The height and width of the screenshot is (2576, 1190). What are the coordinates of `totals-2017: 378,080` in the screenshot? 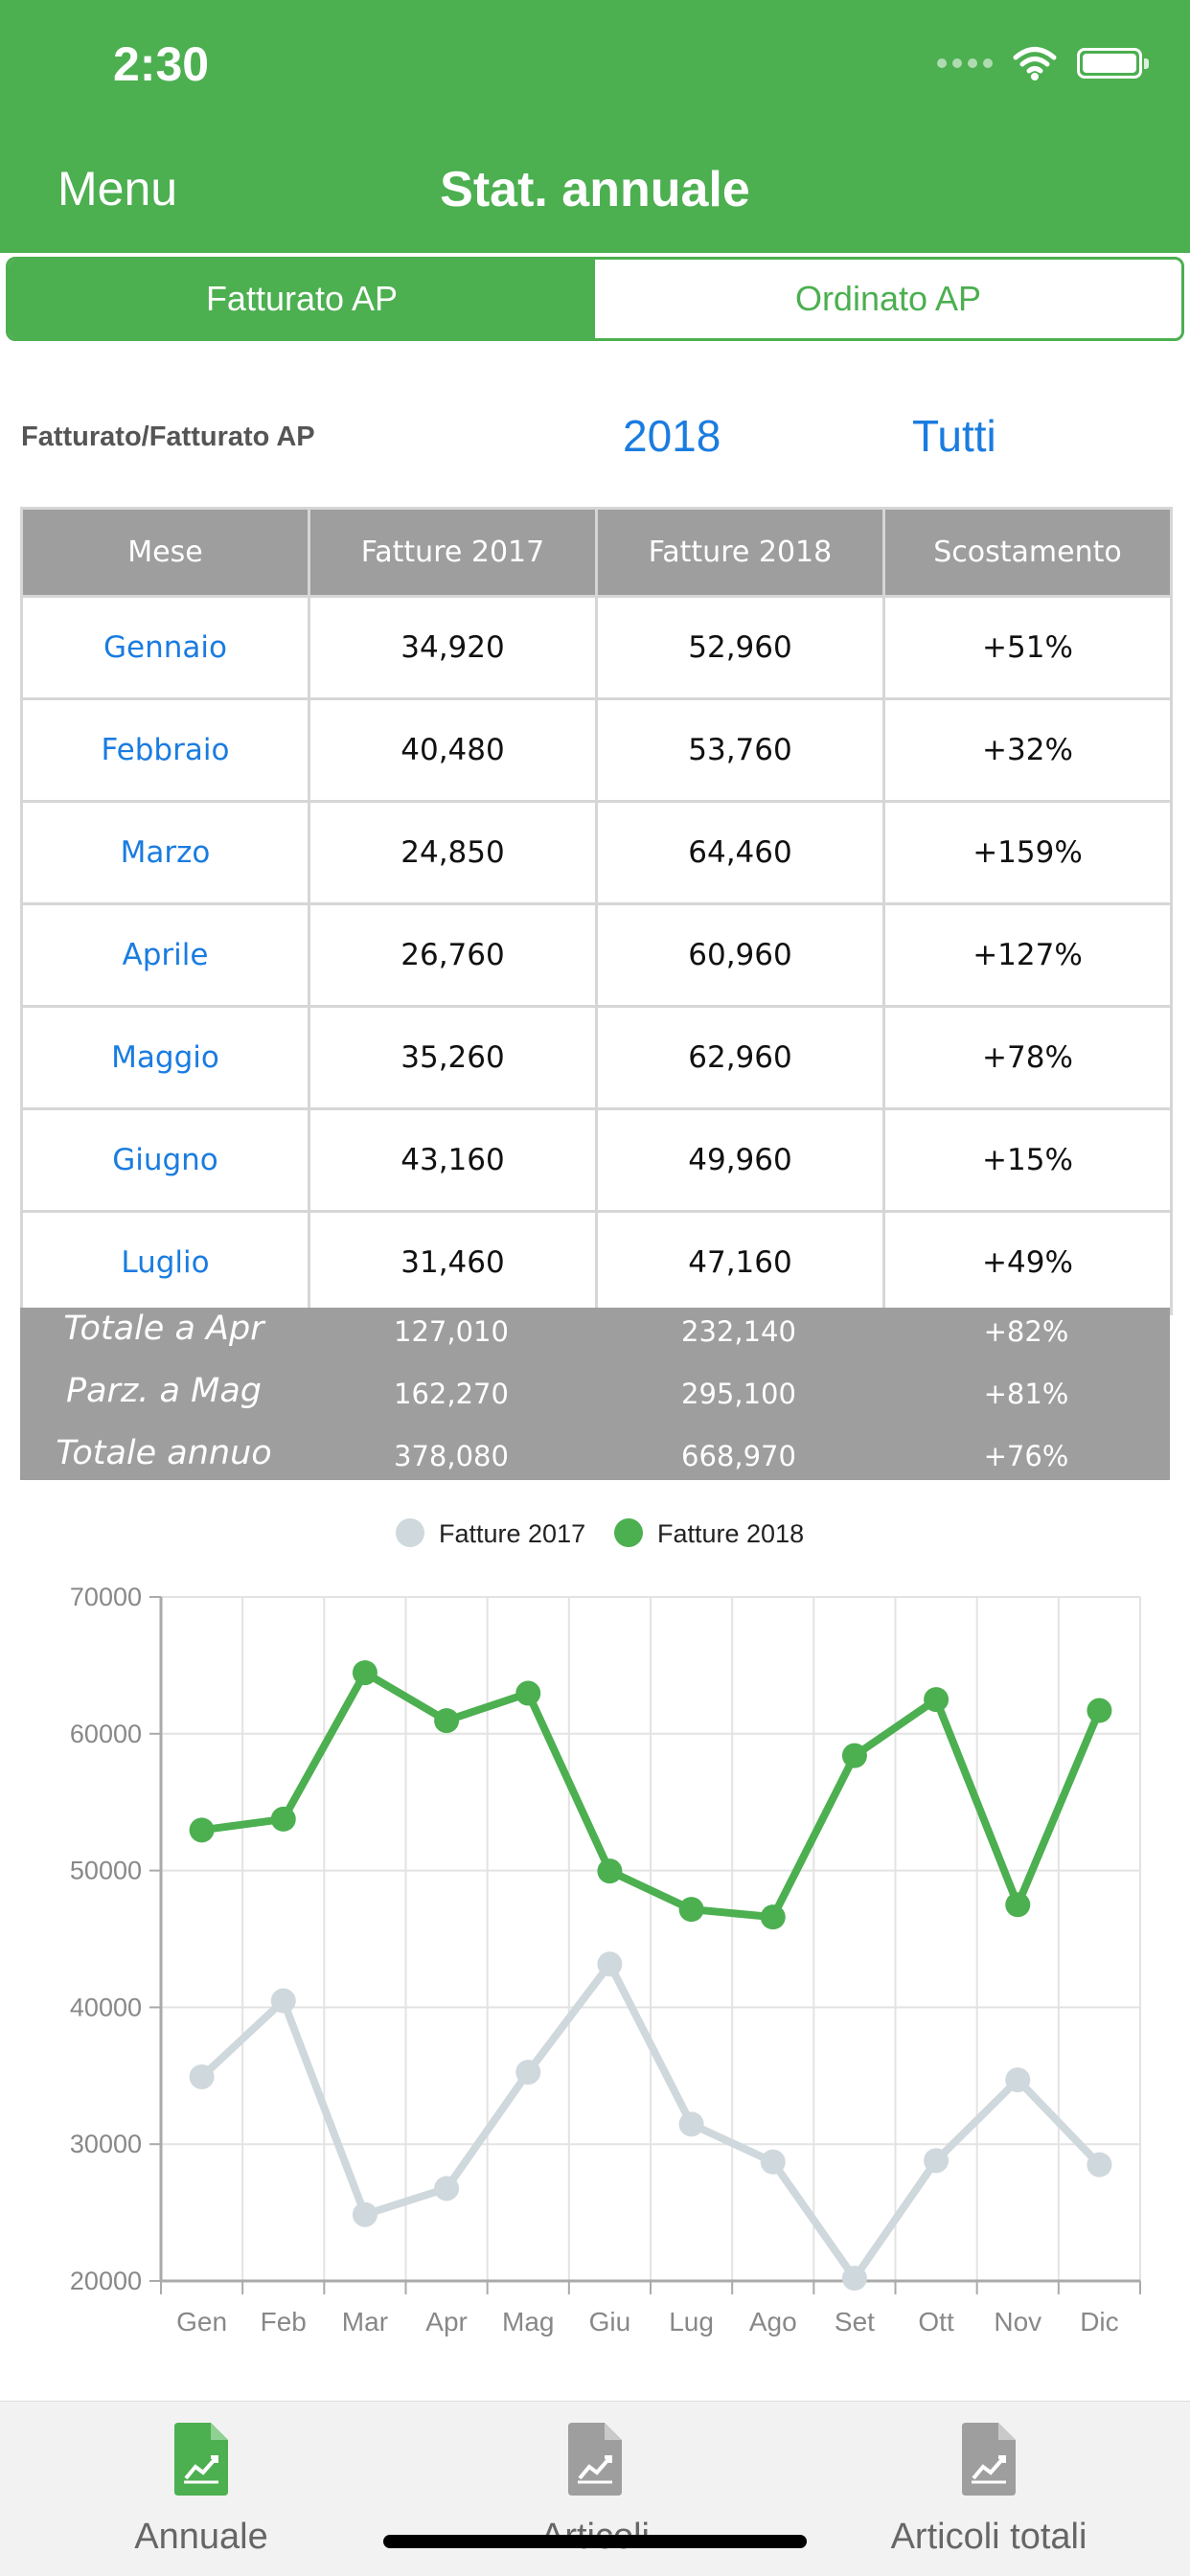 It's located at (452, 1456).